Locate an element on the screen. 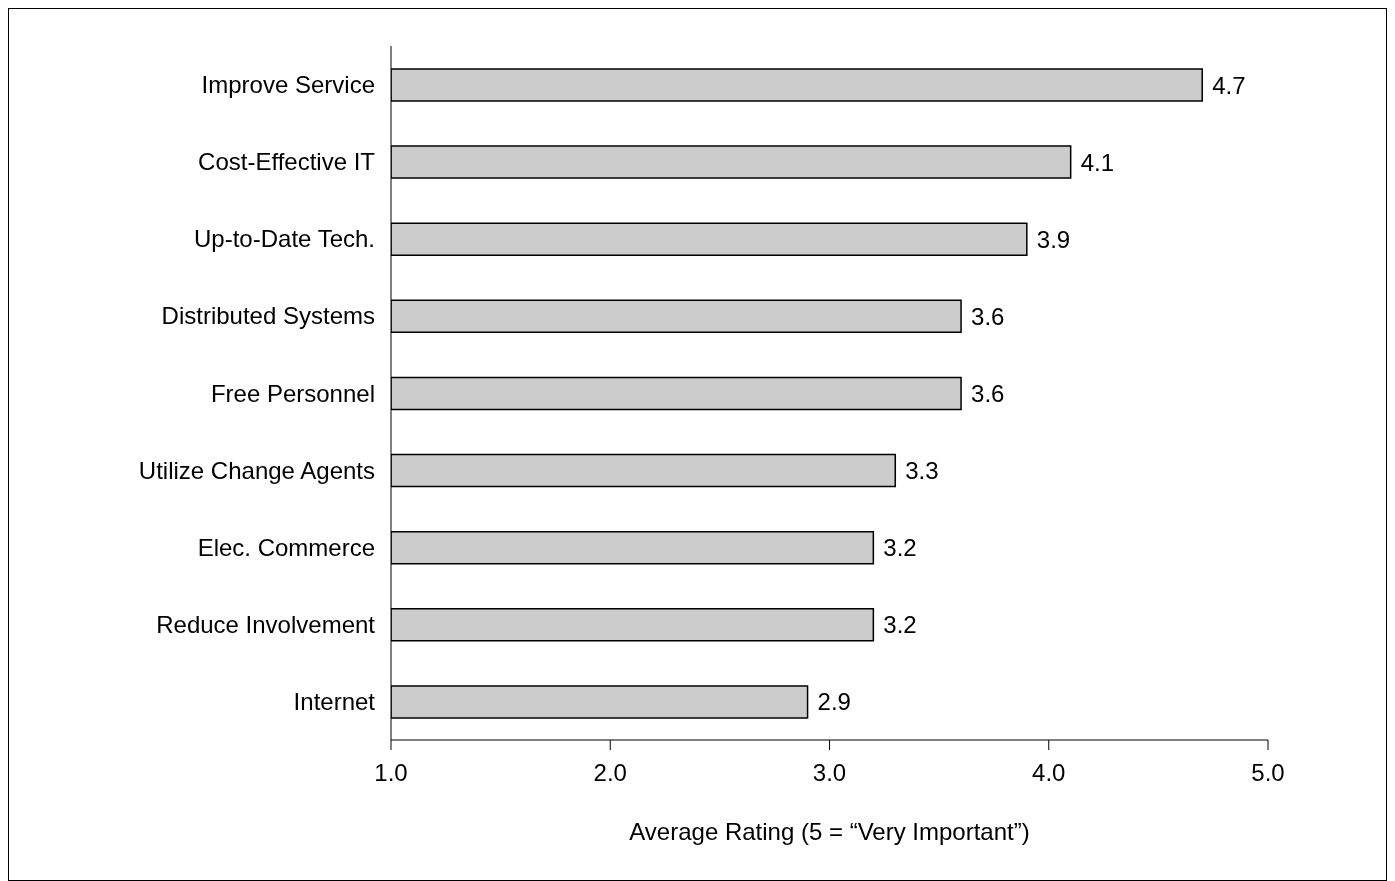 The width and height of the screenshot is (1395, 881). x-tick-label: 2.0 is located at coordinates (610, 773).